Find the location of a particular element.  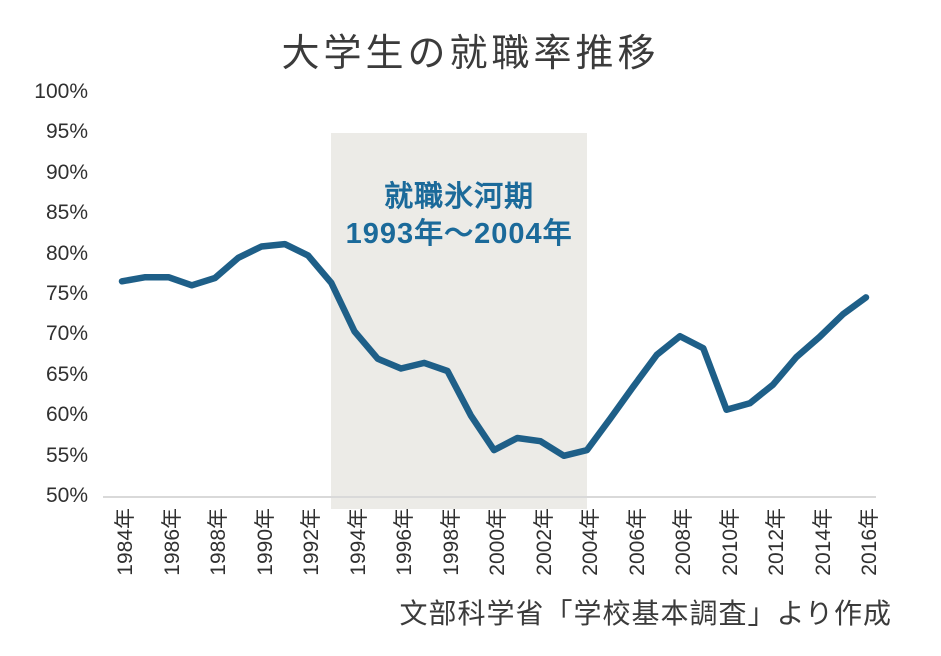

y-tick-label: 85% is located at coordinates (66, 213).